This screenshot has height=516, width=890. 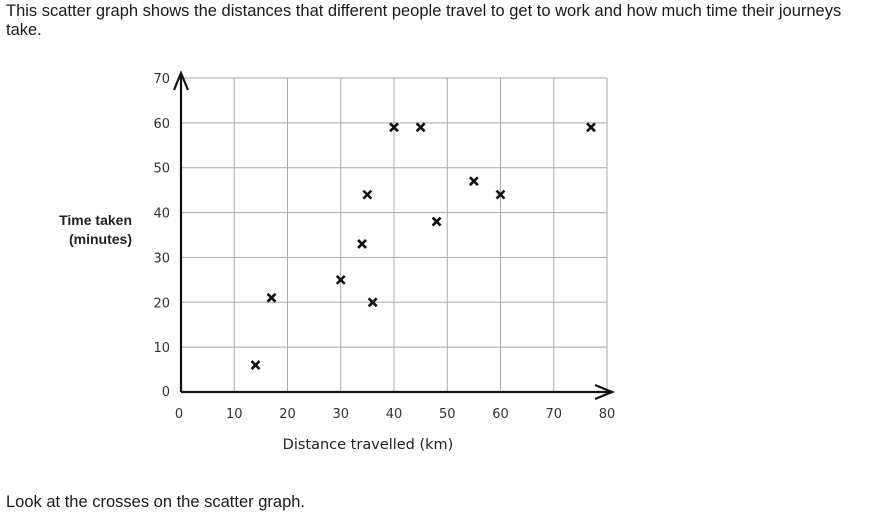 What do you see at coordinates (76, 230) in the screenshot?
I see `y-axis-label: Time taken (minutes)` at bounding box center [76, 230].